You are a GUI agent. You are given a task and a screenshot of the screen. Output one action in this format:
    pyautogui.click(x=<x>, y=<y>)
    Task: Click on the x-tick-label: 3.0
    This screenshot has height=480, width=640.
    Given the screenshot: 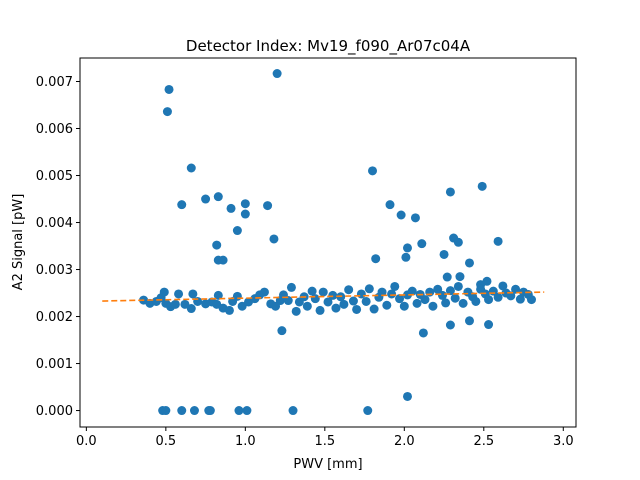 What is the action you would take?
    pyautogui.click(x=563, y=441)
    